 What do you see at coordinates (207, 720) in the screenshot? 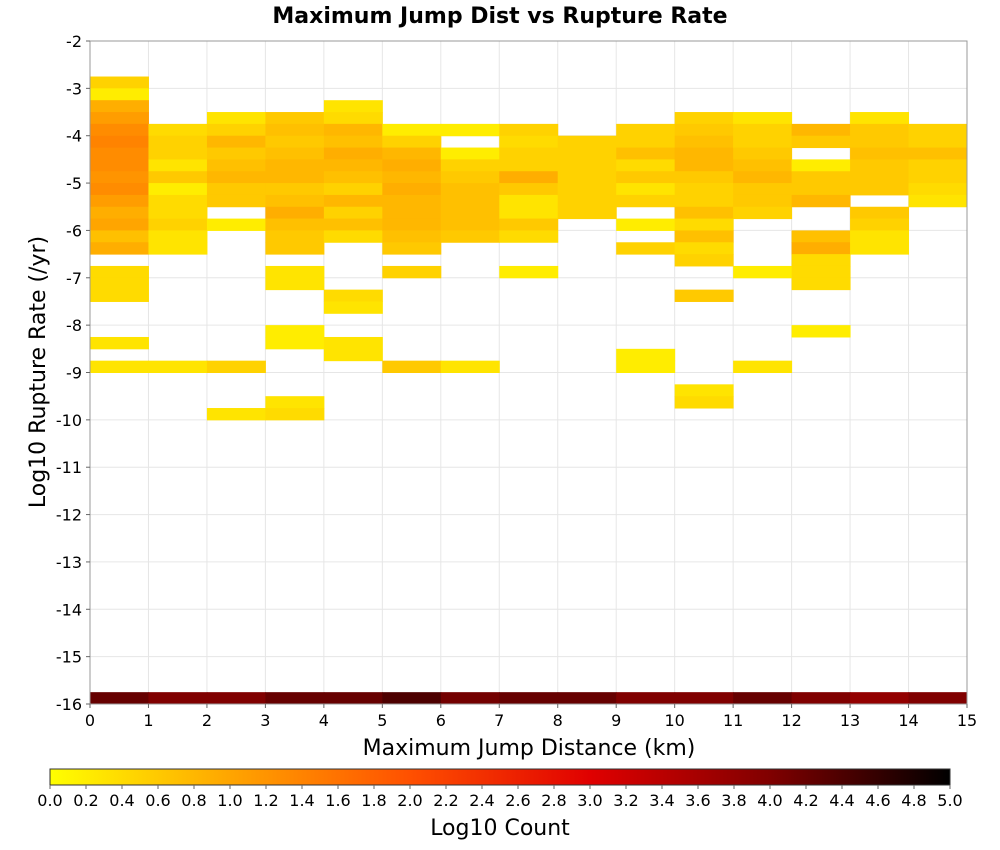
I see `x-tick-label: 2` at bounding box center [207, 720].